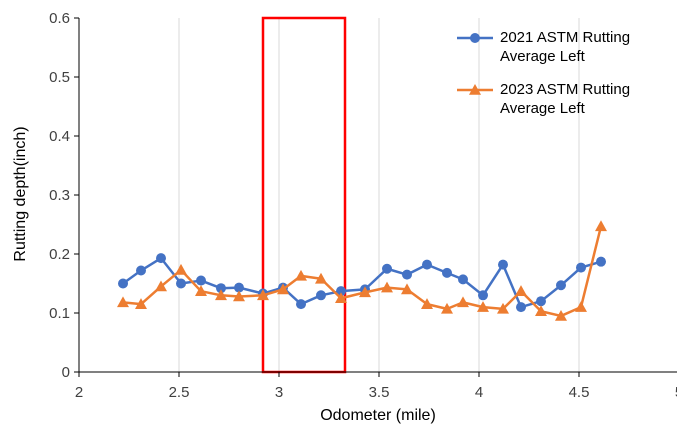 Image resolution: width=677 pixels, height=432 pixels. I want to click on y-tick-label: 0.6, so click(59, 18).